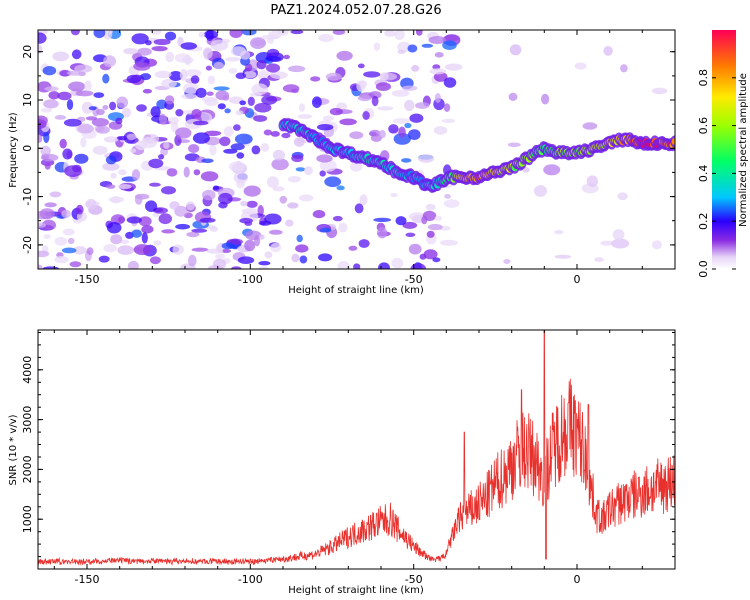  What do you see at coordinates (577, 579) in the screenshot?
I see `x-tick-label: 0` at bounding box center [577, 579].